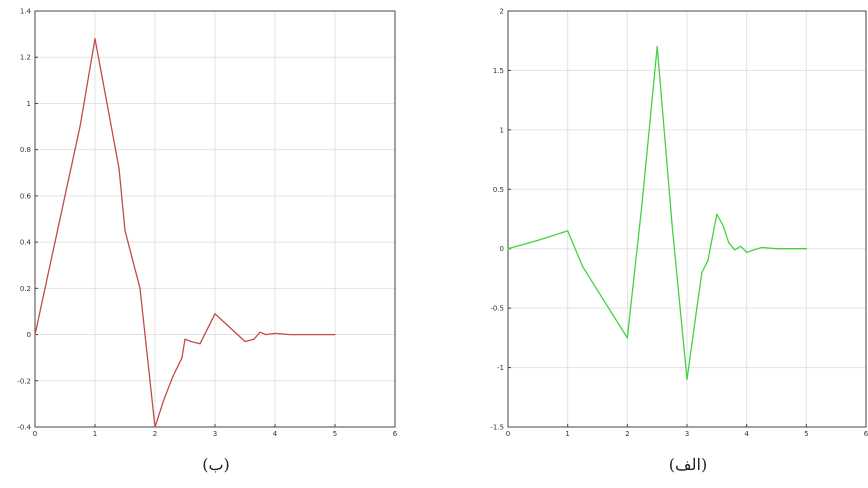 The image size is (868, 488). Describe the element at coordinates (508, 434) in the screenshot. I see `right-xtick-label-0: 0` at that location.